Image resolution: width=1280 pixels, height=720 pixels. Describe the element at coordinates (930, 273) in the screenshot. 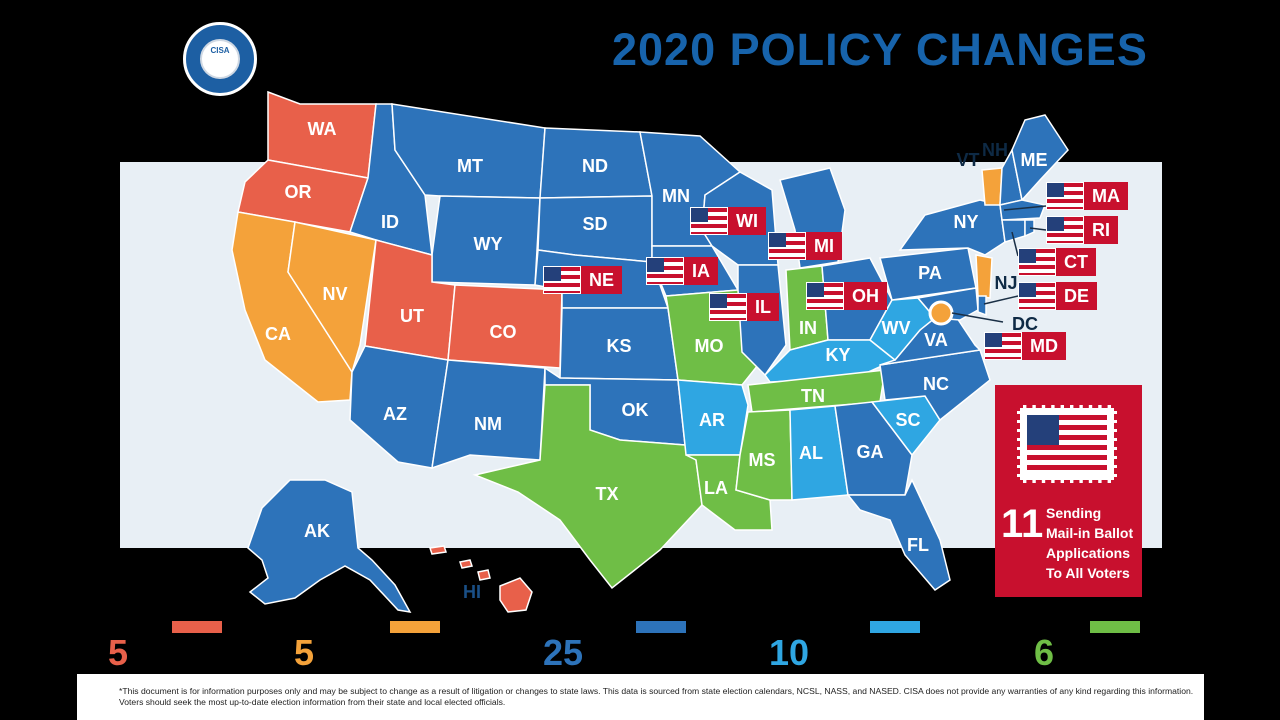

I see `label-pa: PA` at that location.